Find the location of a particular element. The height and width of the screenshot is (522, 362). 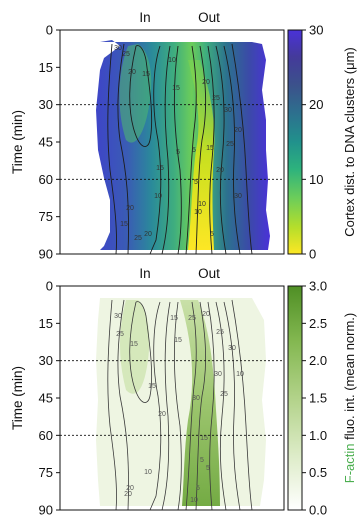

factin-colorbar-tick-label: 0.5 is located at coordinates (318, 472).